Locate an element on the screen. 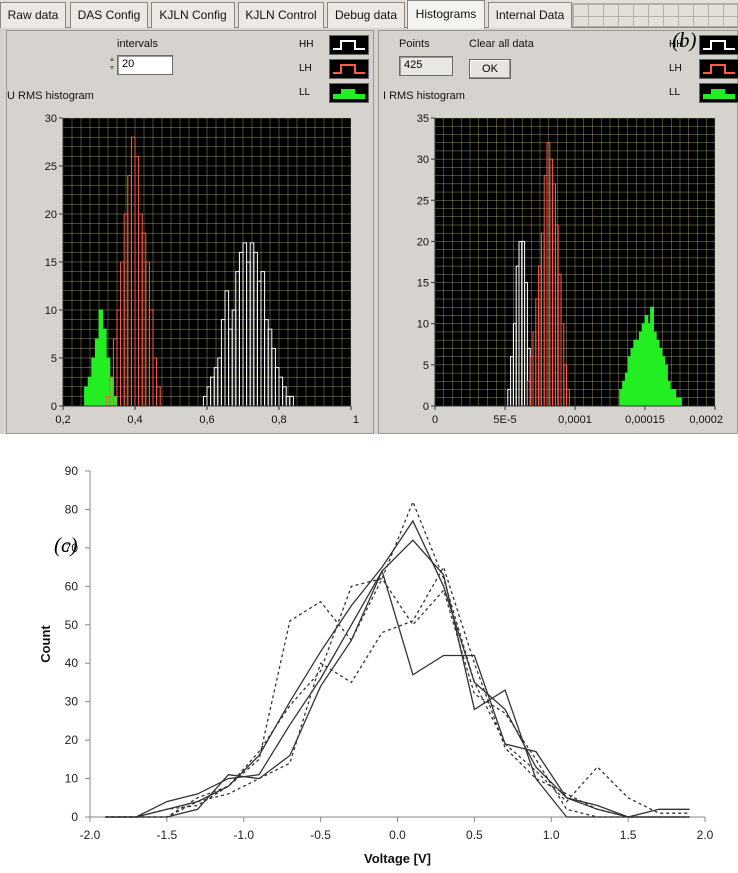  panel-label-c: (c) is located at coordinates (66, 545).